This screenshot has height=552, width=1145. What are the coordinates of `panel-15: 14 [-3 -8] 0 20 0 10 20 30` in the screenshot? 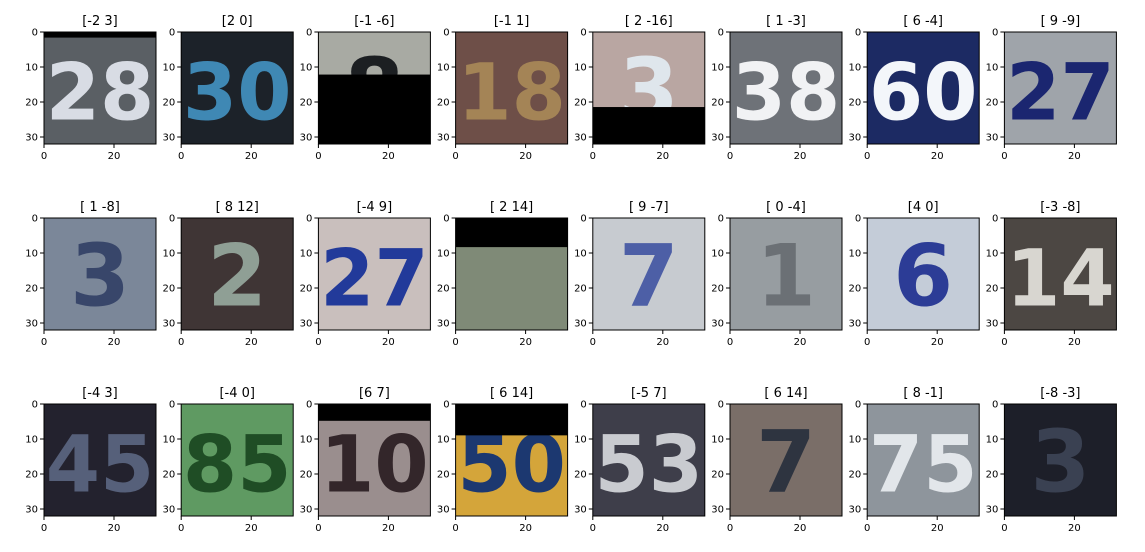 It's located at (1051, 274).